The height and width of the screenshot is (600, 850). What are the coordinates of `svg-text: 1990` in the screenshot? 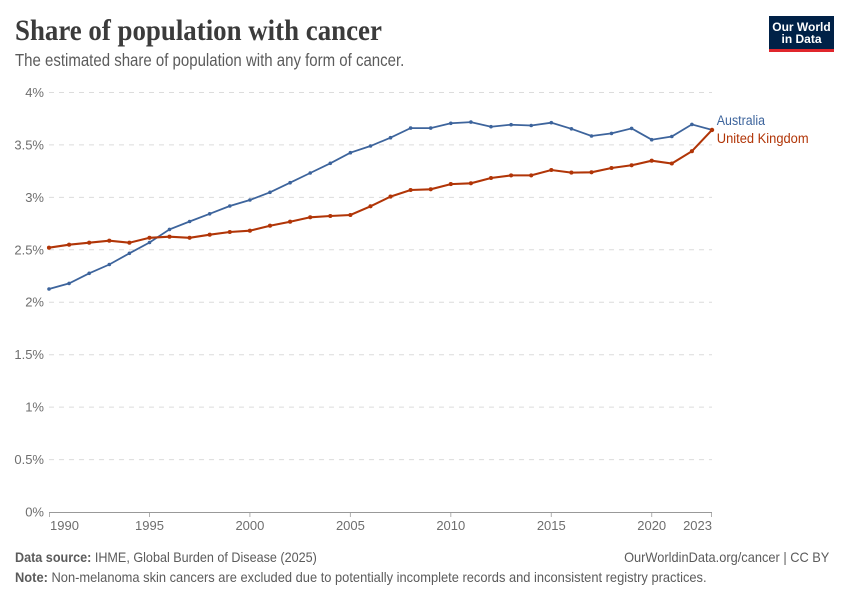 It's located at (64, 525).